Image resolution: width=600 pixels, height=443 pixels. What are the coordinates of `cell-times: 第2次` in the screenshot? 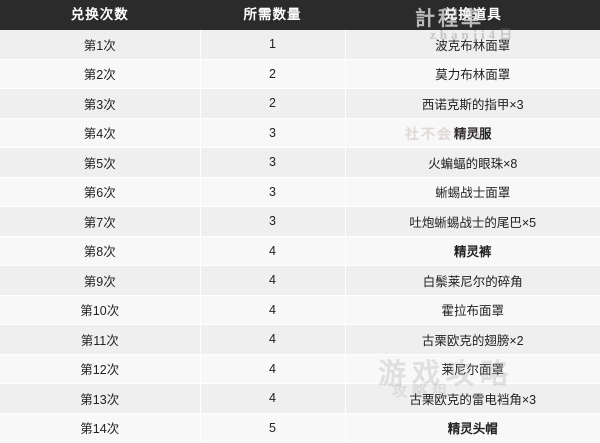 It's located at (100, 74).